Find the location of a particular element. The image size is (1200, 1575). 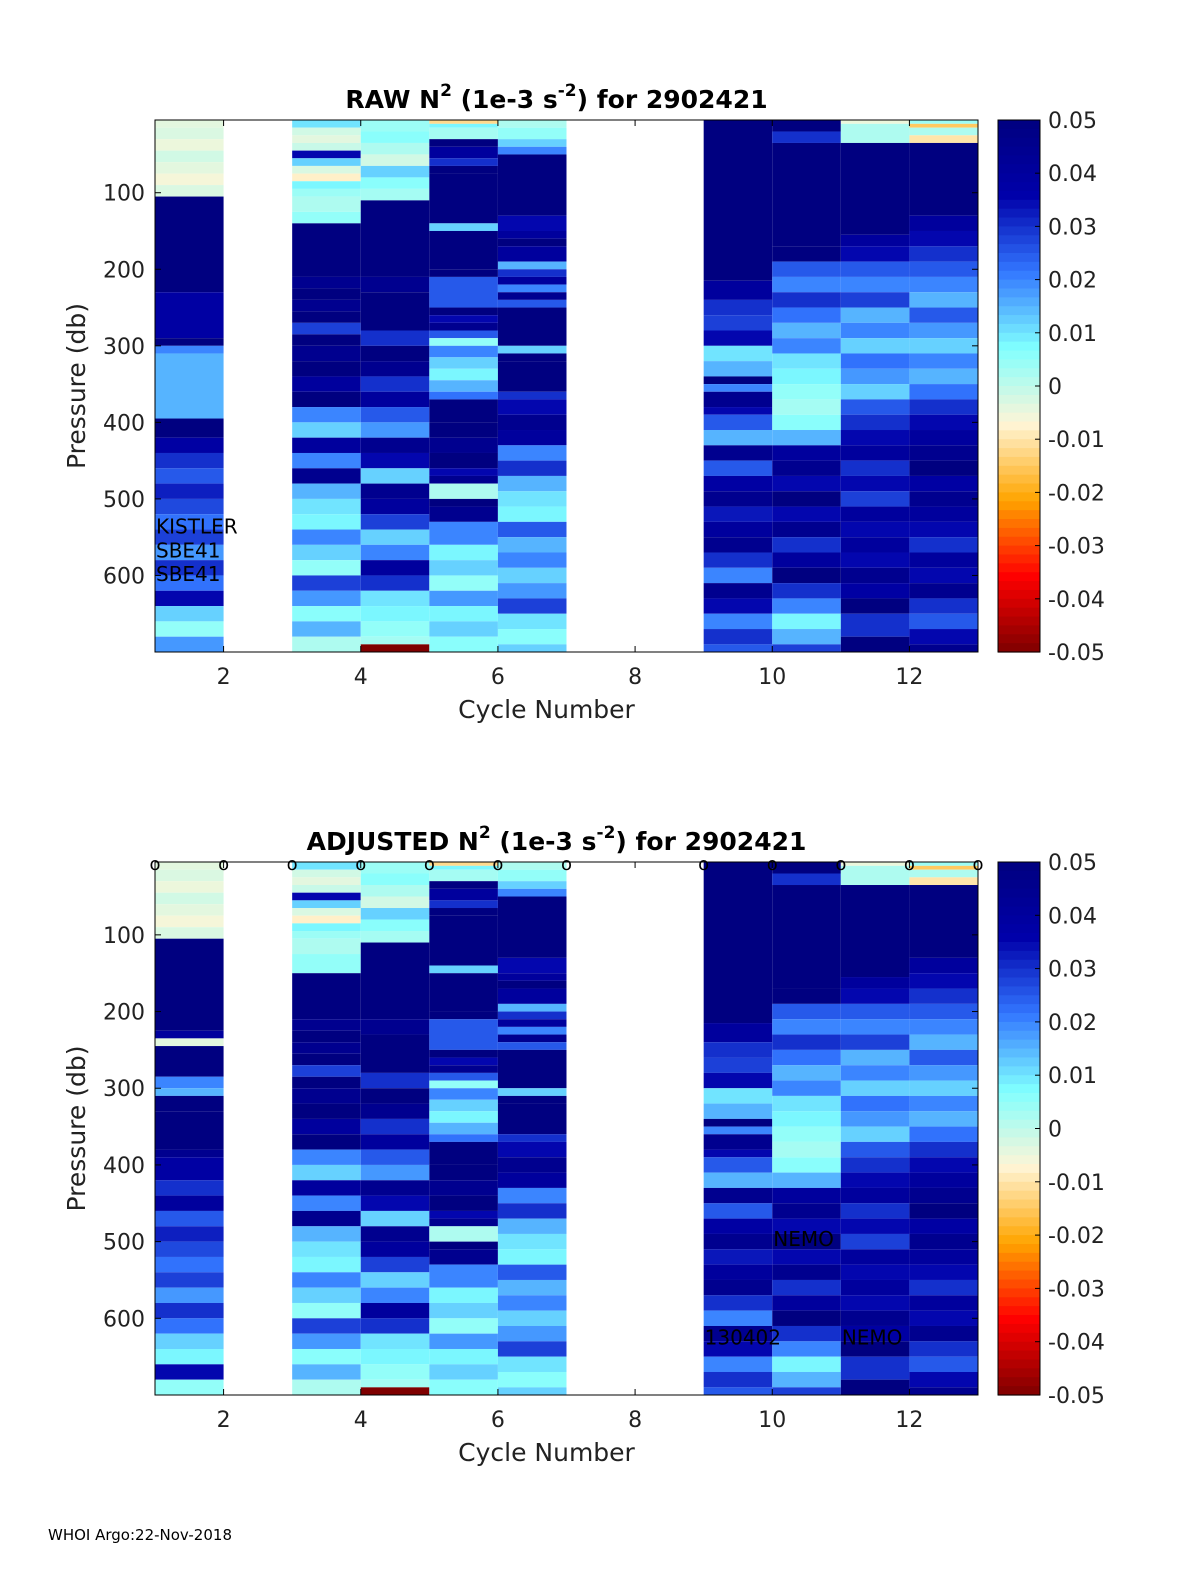

x-tick-label: 2 is located at coordinates (224, 677).